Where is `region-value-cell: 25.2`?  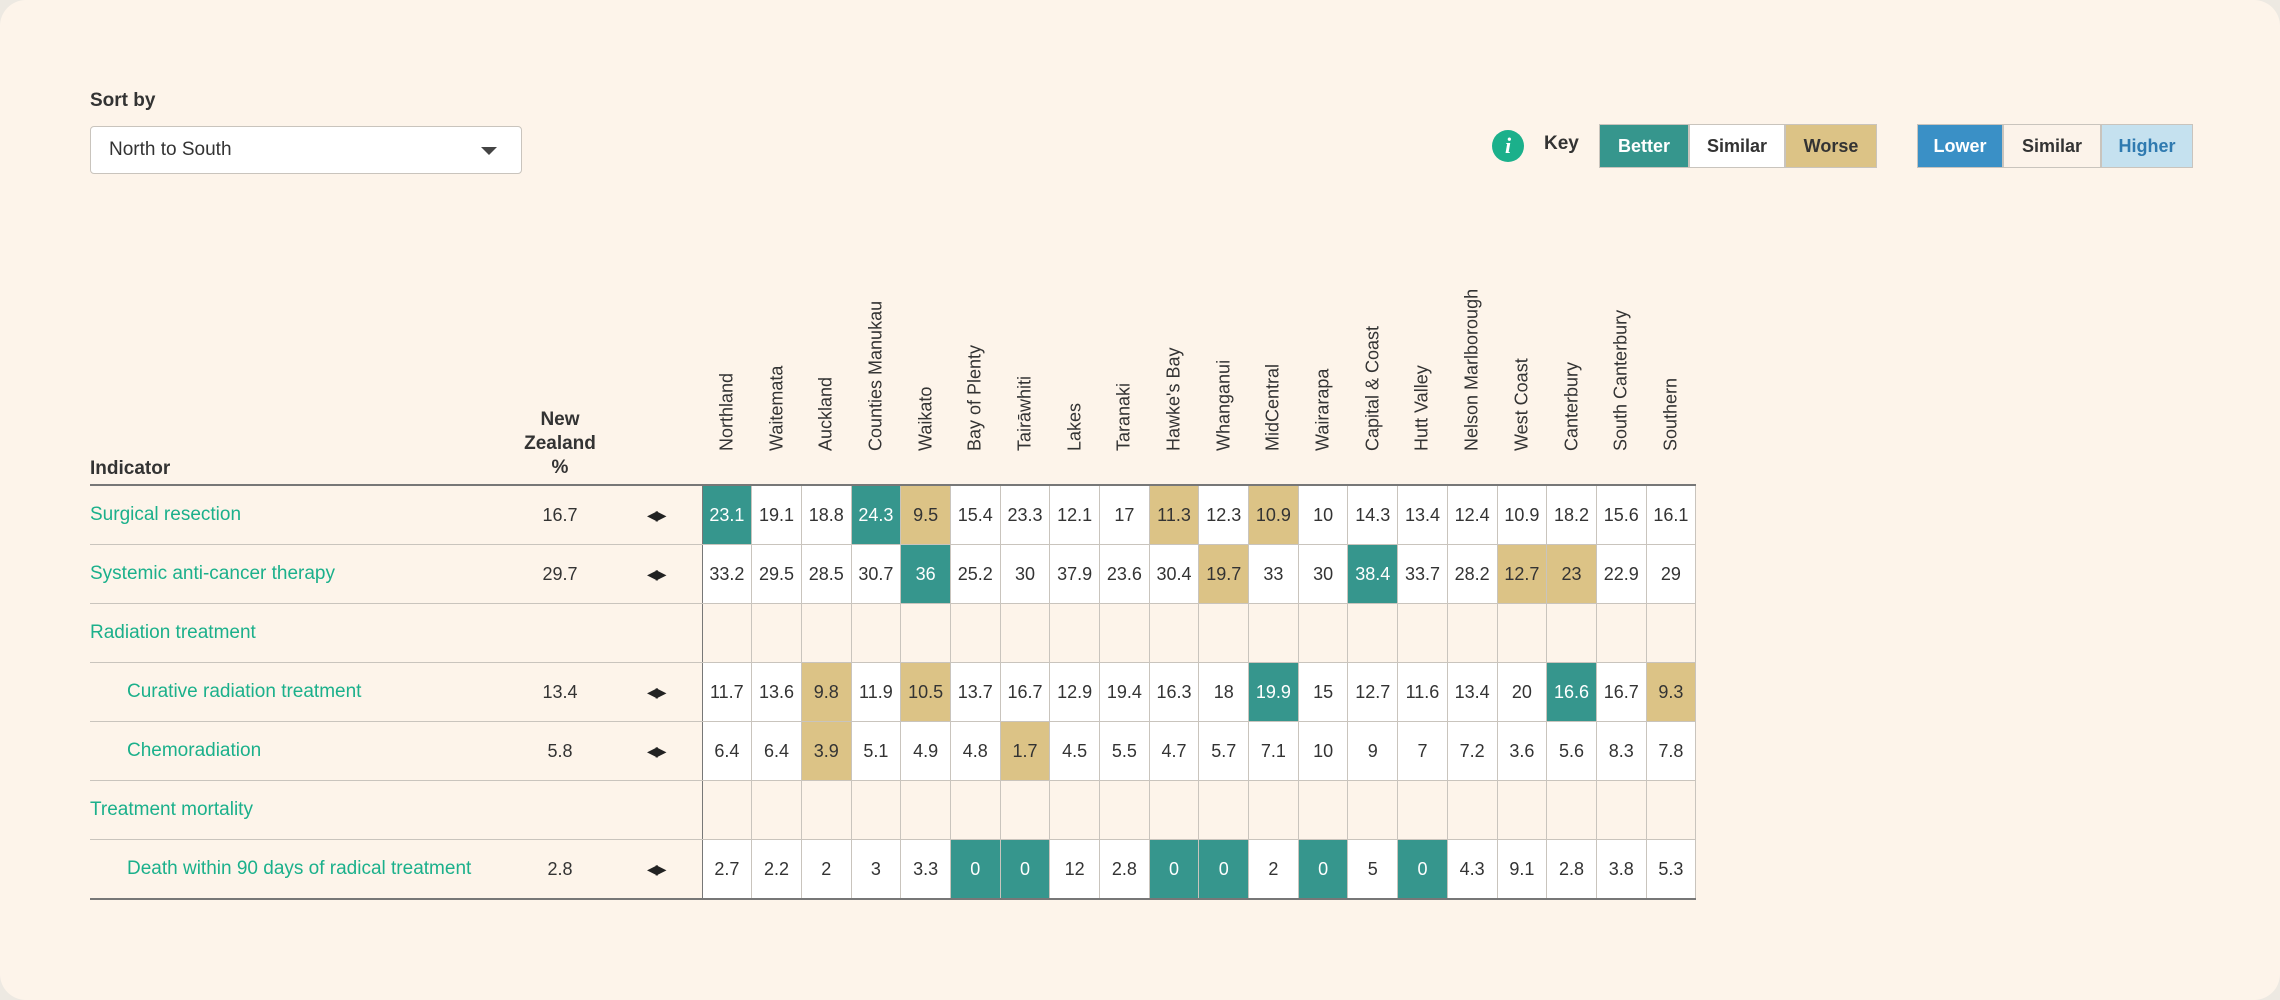
region-value-cell: 25.2 is located at coordinates (975, 574).